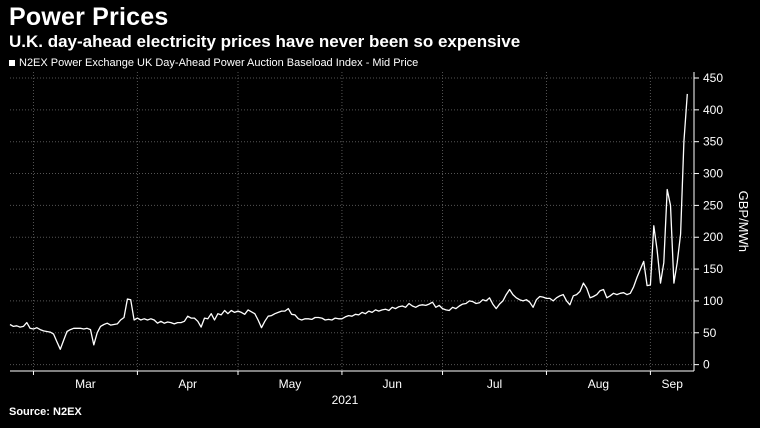  What do you see at coordinates (85, 384) in the screenshot?
I see `x-tick-label: Mar` at bounding box center [85, 384].